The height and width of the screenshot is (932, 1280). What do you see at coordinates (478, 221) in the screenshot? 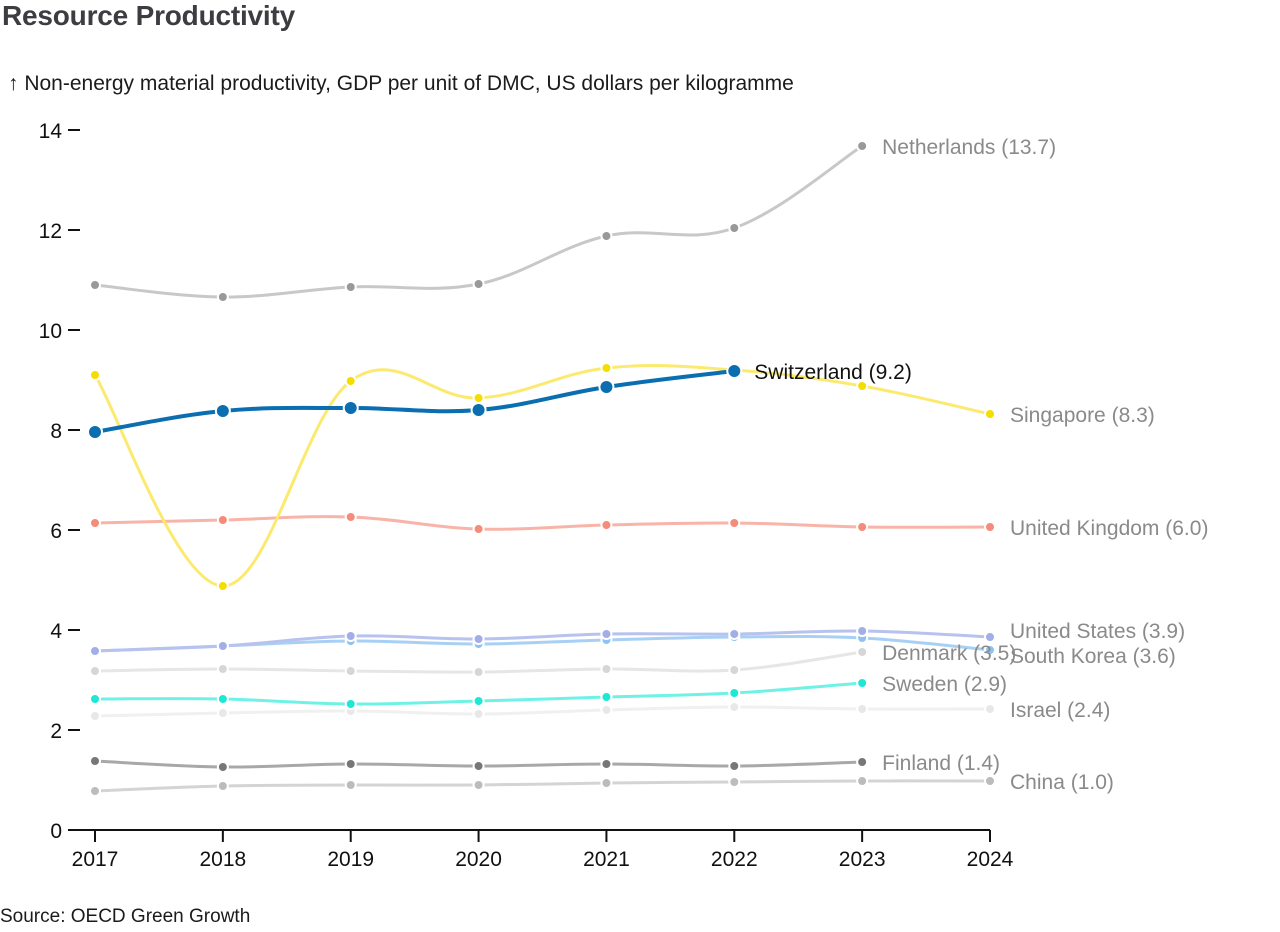
I see `series-line-netherlands` at bounding box center [478, 221].